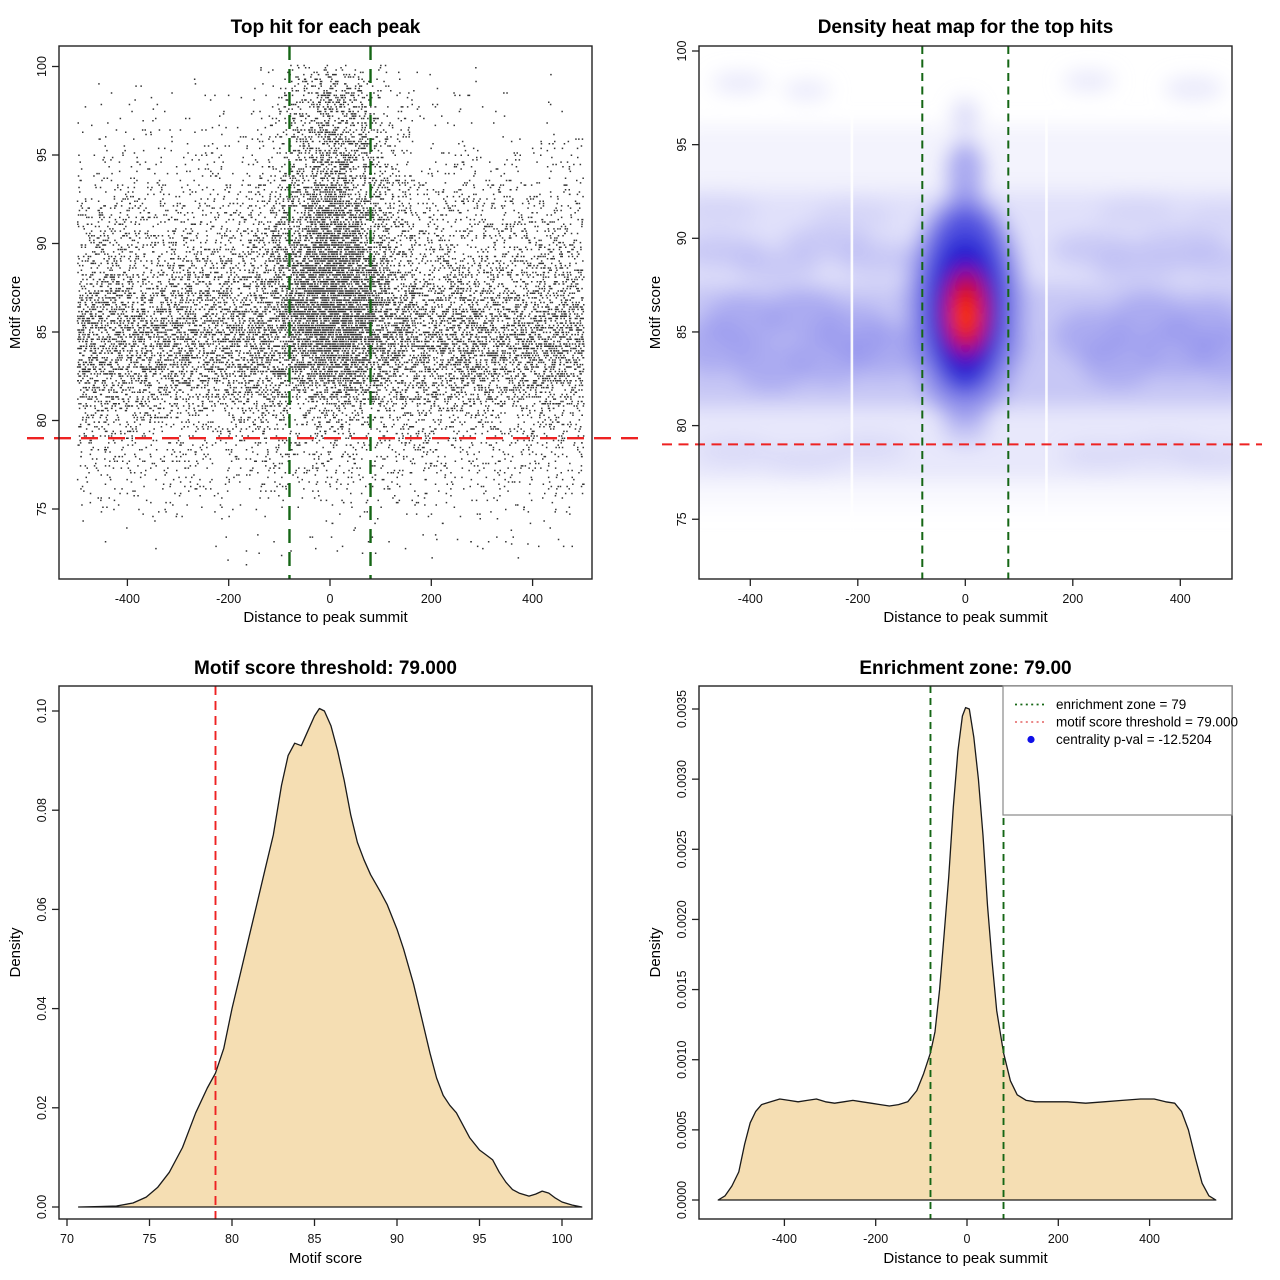  I want to click on x-tick-label: 100, so click(562, 1239).